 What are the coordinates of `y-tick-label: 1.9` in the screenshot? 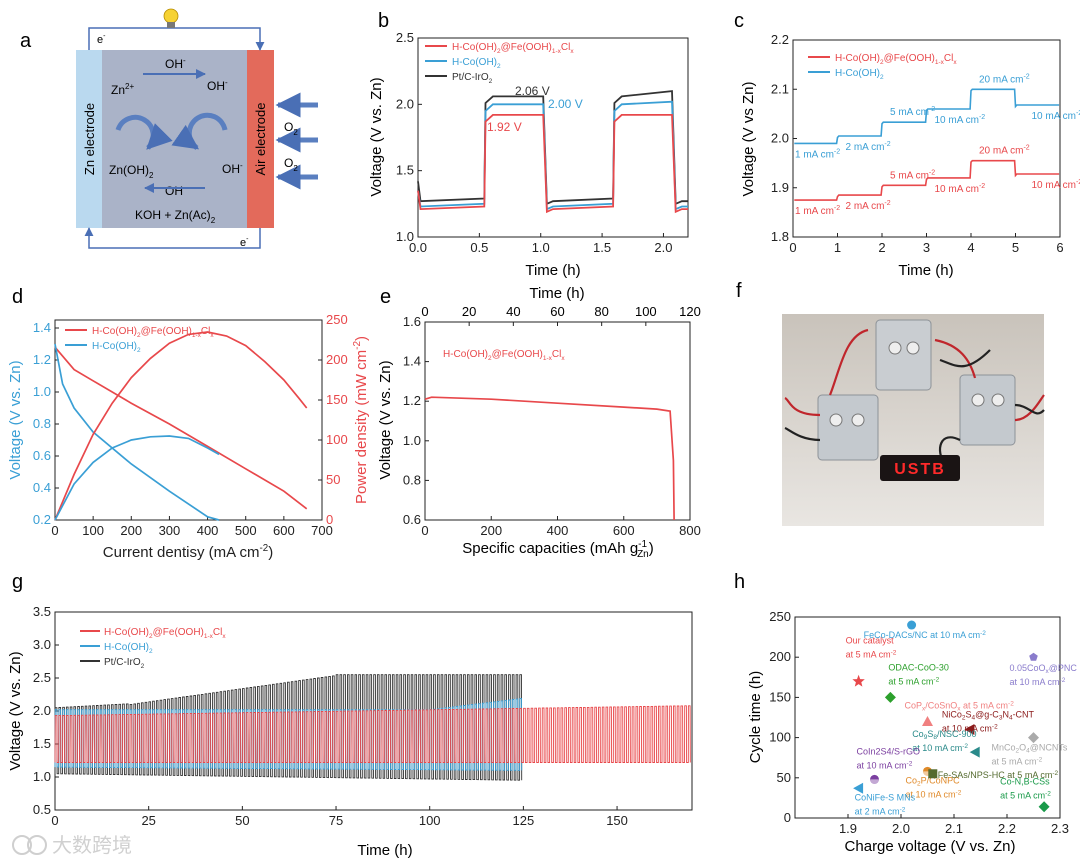 It's located at (780, 187).